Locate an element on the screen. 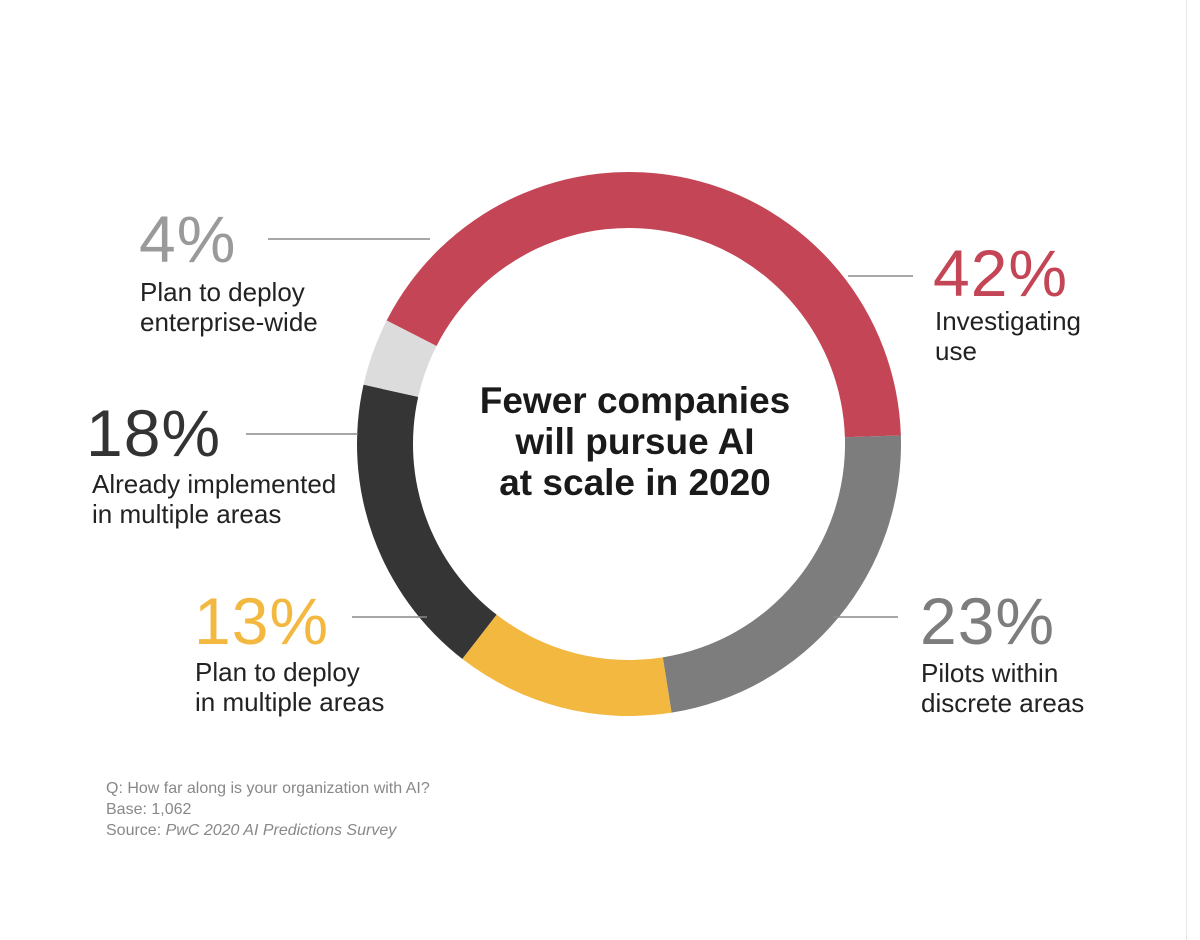 The image size is (1200, 940). footer-source-prefix: Source: is located at coordinates (136, 830).